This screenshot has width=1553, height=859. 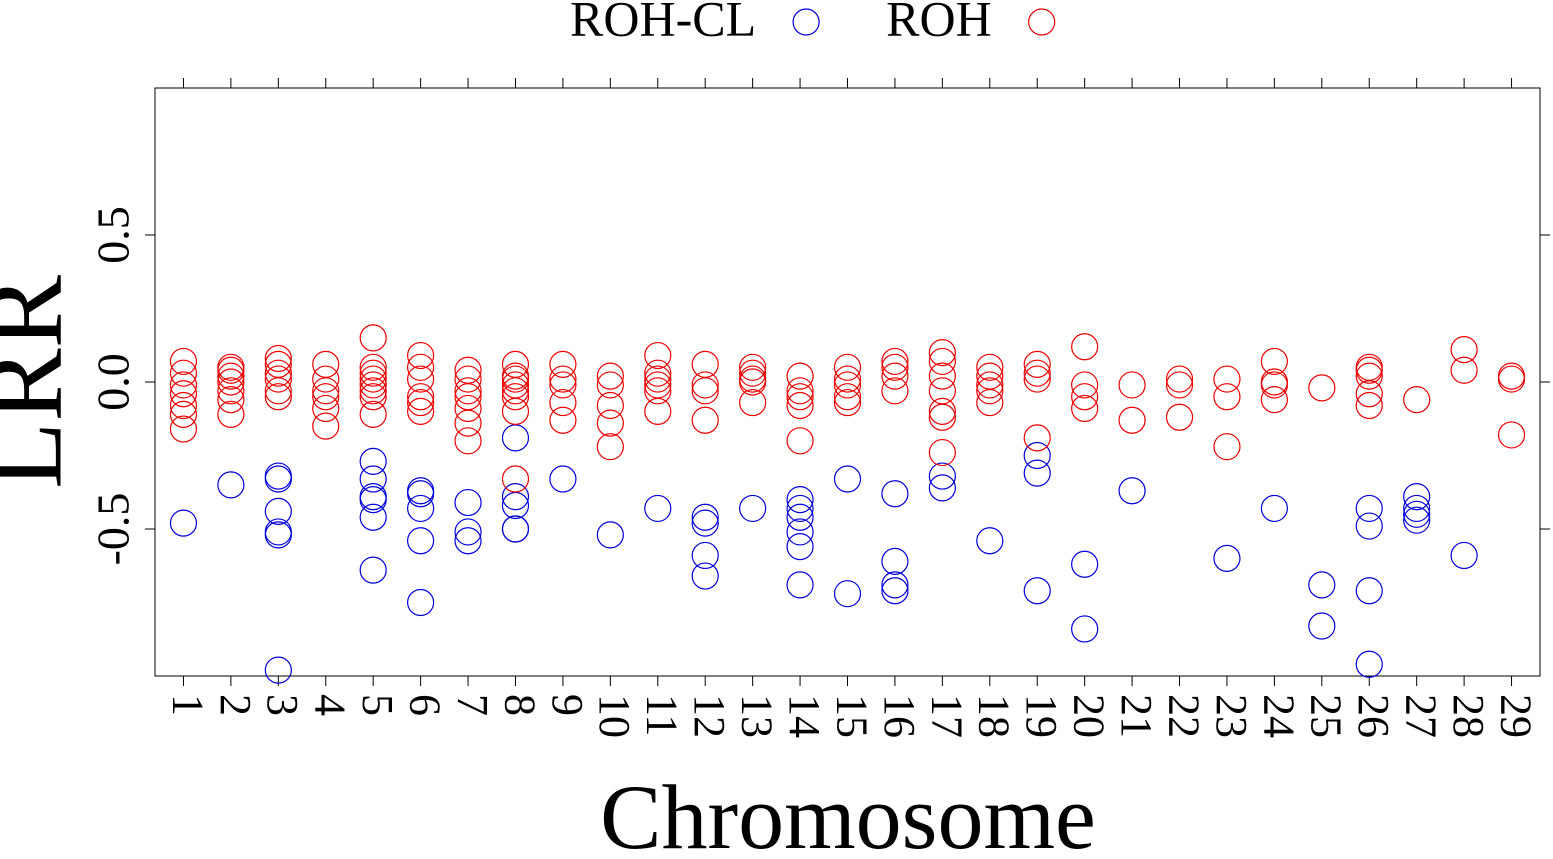 What do you see at coordinates (851, 716) in the screenshot?
I see `x-tick-label: 15` at bounding box center [851, 716].